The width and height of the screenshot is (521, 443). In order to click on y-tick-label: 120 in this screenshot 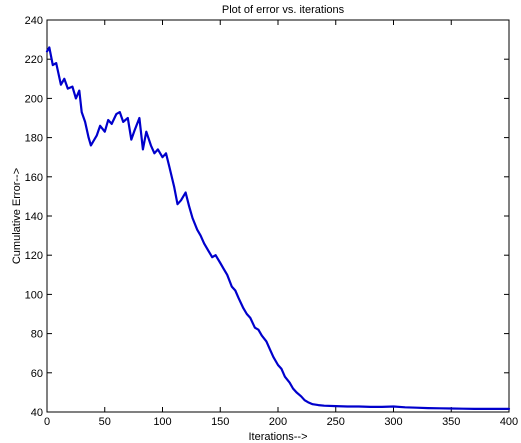, I will do `click(34, 256)`.